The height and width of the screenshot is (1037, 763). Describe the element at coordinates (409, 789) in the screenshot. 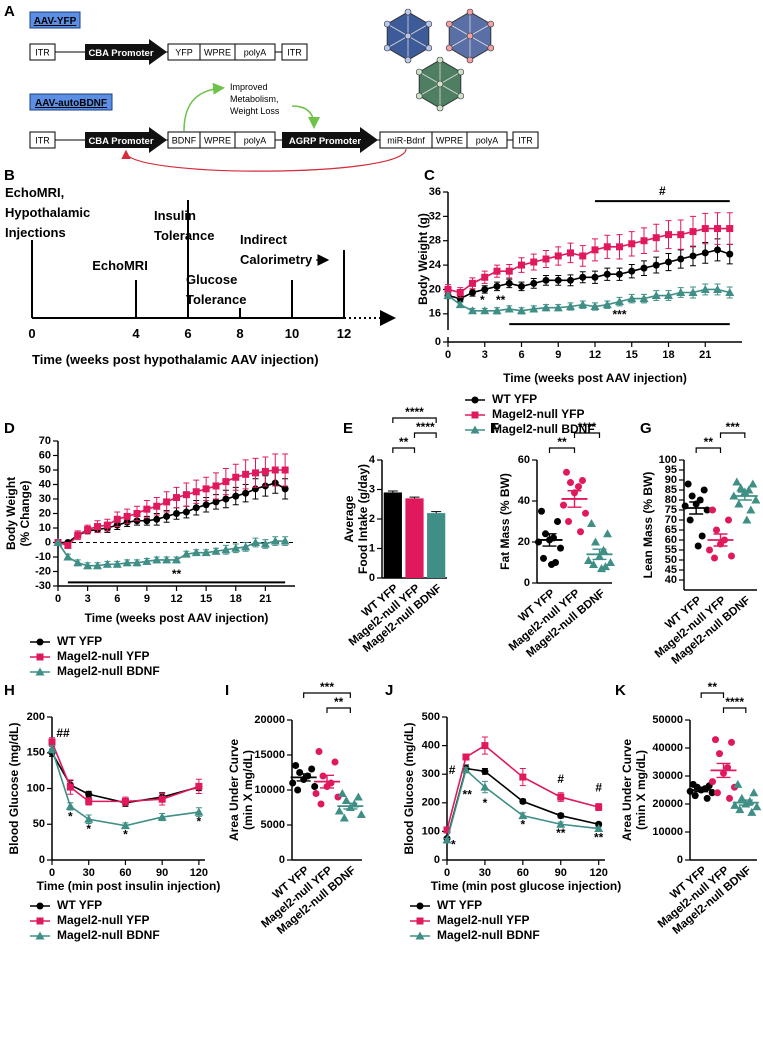

I see `y-axis-label: Blood Glucose (mg/dL)` at that location.